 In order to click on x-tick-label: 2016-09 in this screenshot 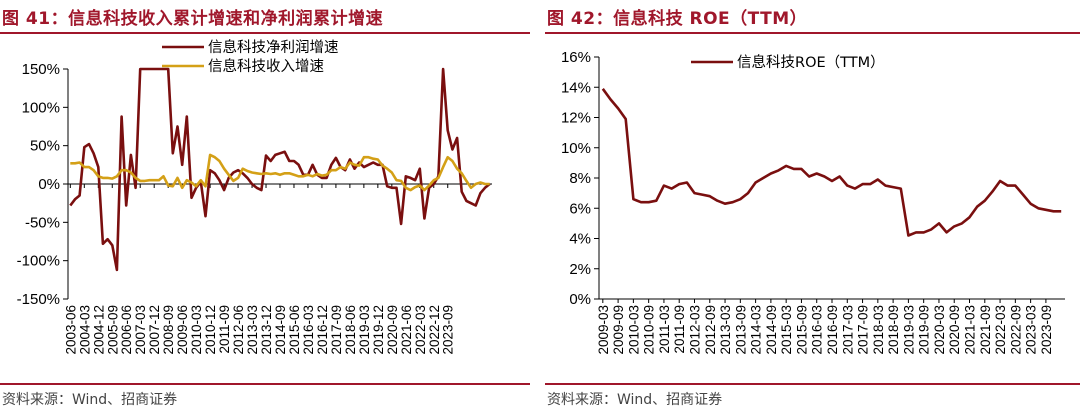, I will do `click(832, 330)`.